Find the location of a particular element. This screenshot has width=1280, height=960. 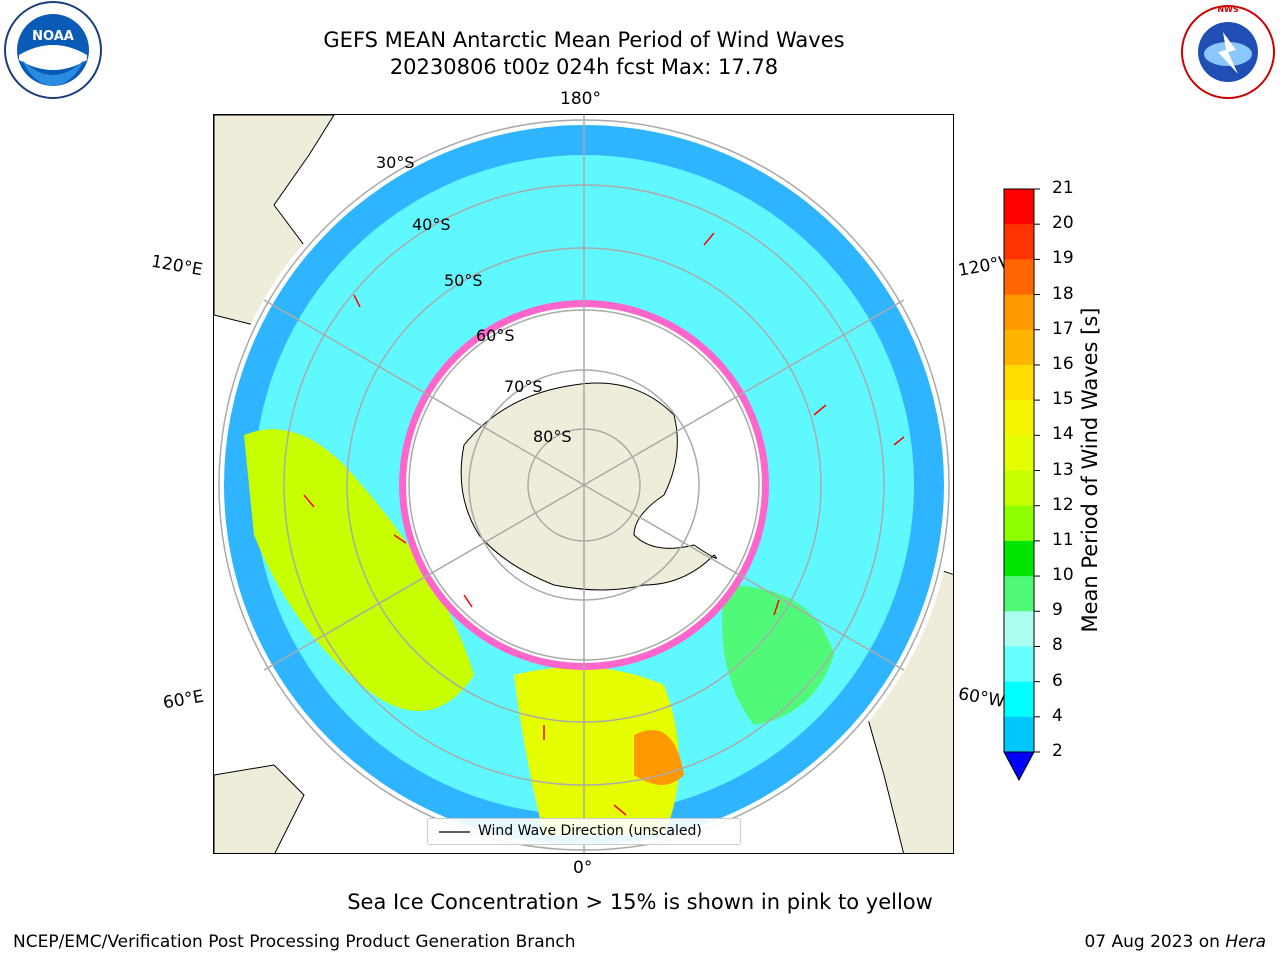

map-legend: Wind Wave Direction (unscaled) is located at coordinates (584, 831).